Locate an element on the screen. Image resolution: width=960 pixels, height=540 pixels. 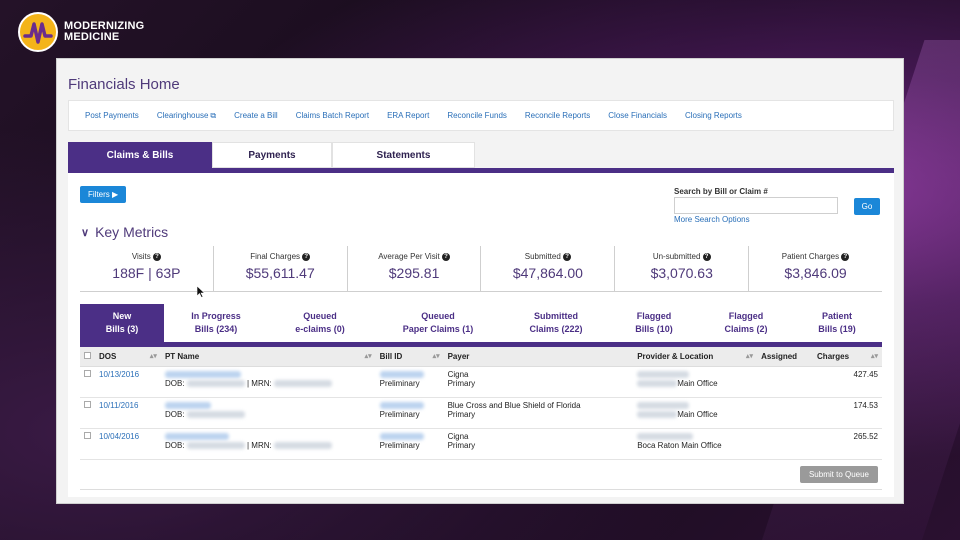
nav-close-financials: Close Financials is located at coordinates (637, 115).